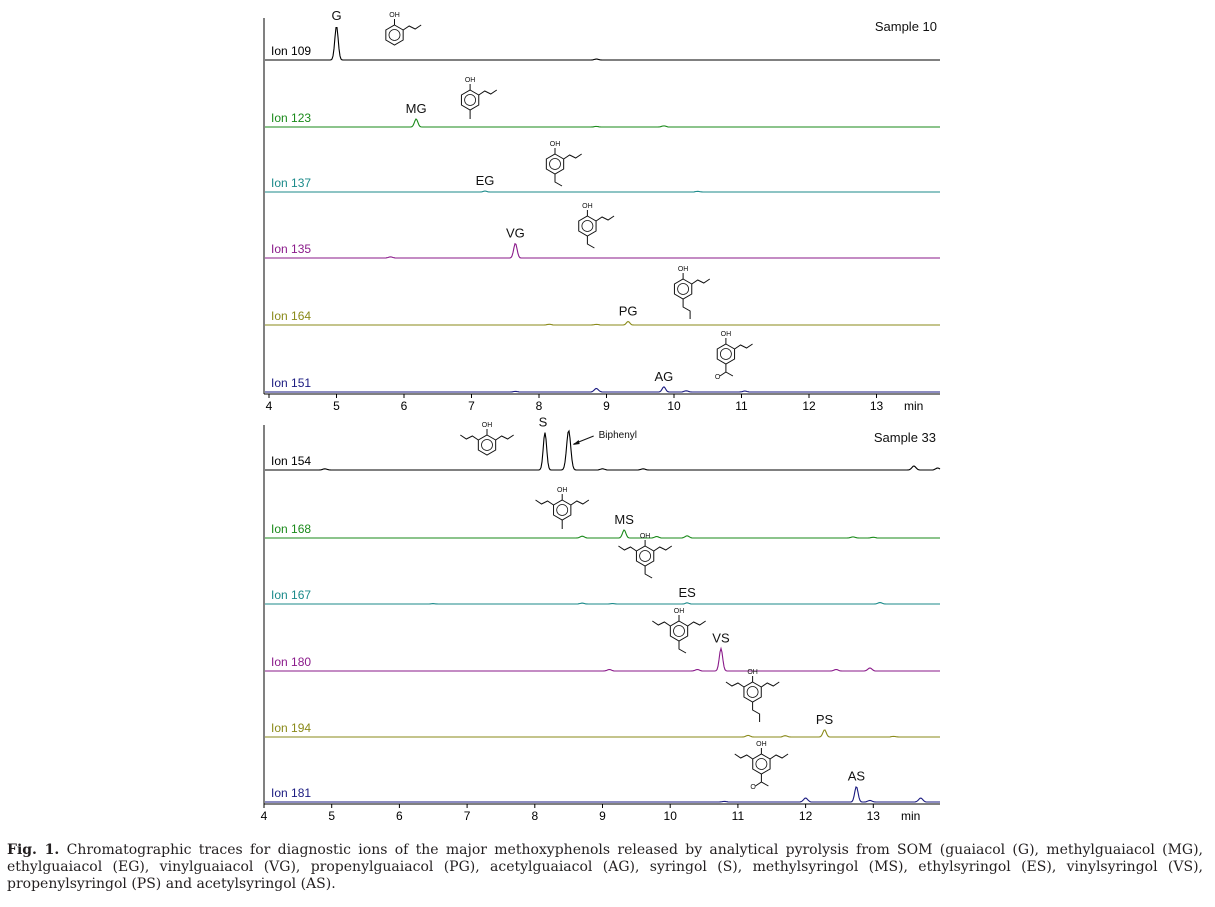 Image resolution: width=1215 pixels, height=907 pixels. I want to click on series-trace: Ion 109 G OH, so click(602, 34).